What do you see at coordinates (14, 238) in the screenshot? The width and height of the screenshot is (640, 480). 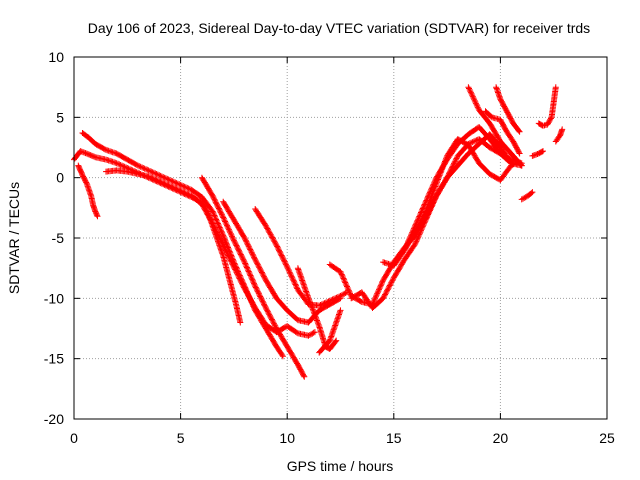 I see `y-axis-title: SDTVAR / TECUs` at bounding box center [14, 238].